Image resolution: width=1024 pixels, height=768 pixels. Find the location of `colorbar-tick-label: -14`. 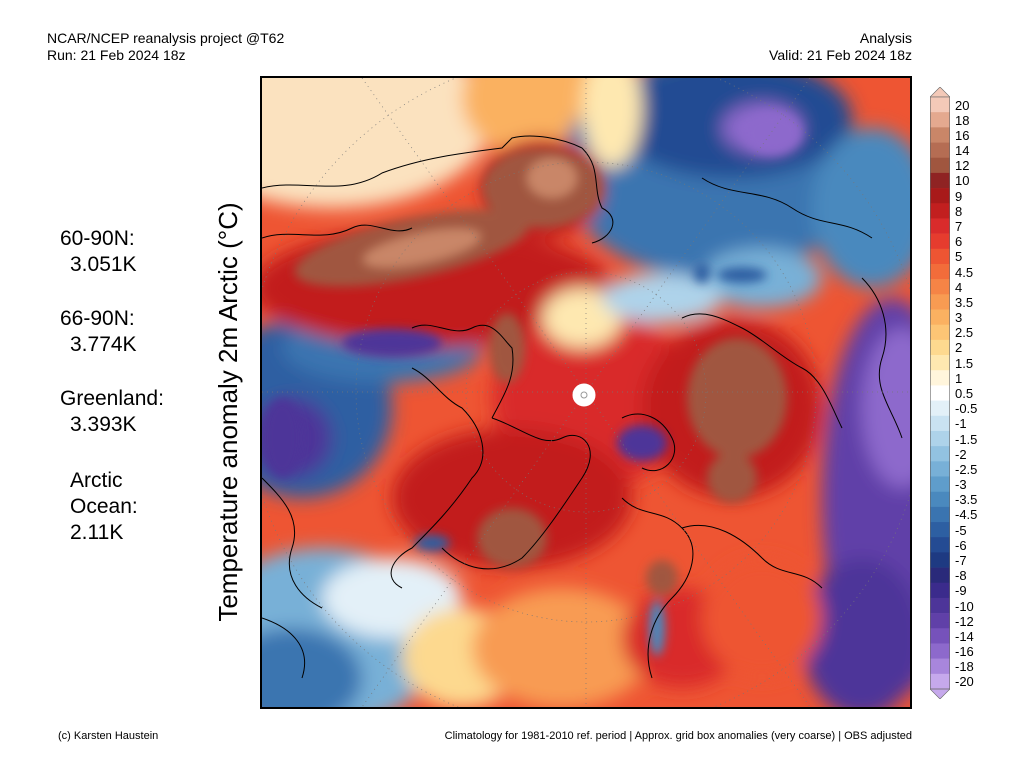

colorbar-tick-label: -14 is located at coordinates (964, 636).